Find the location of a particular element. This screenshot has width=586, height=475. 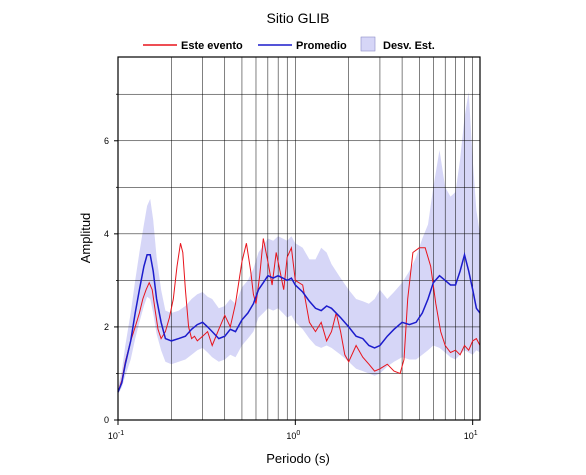

x-tick-label: 10⁻¹ is located at coordinates (116, 435).